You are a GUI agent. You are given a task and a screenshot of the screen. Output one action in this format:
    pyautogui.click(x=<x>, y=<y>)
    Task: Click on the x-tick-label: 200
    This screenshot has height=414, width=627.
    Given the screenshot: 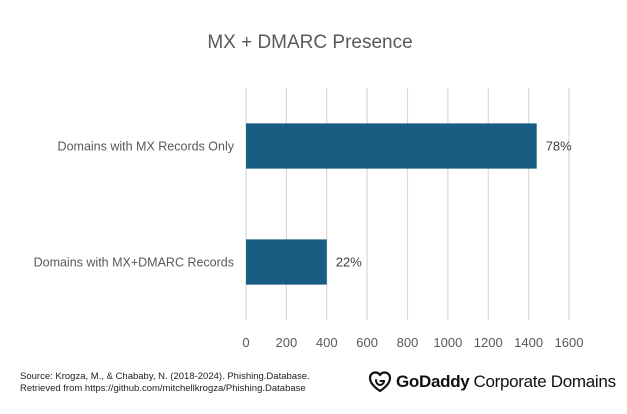 What is the action you would take?
    pyautogui.click(x=287, y=342)
    